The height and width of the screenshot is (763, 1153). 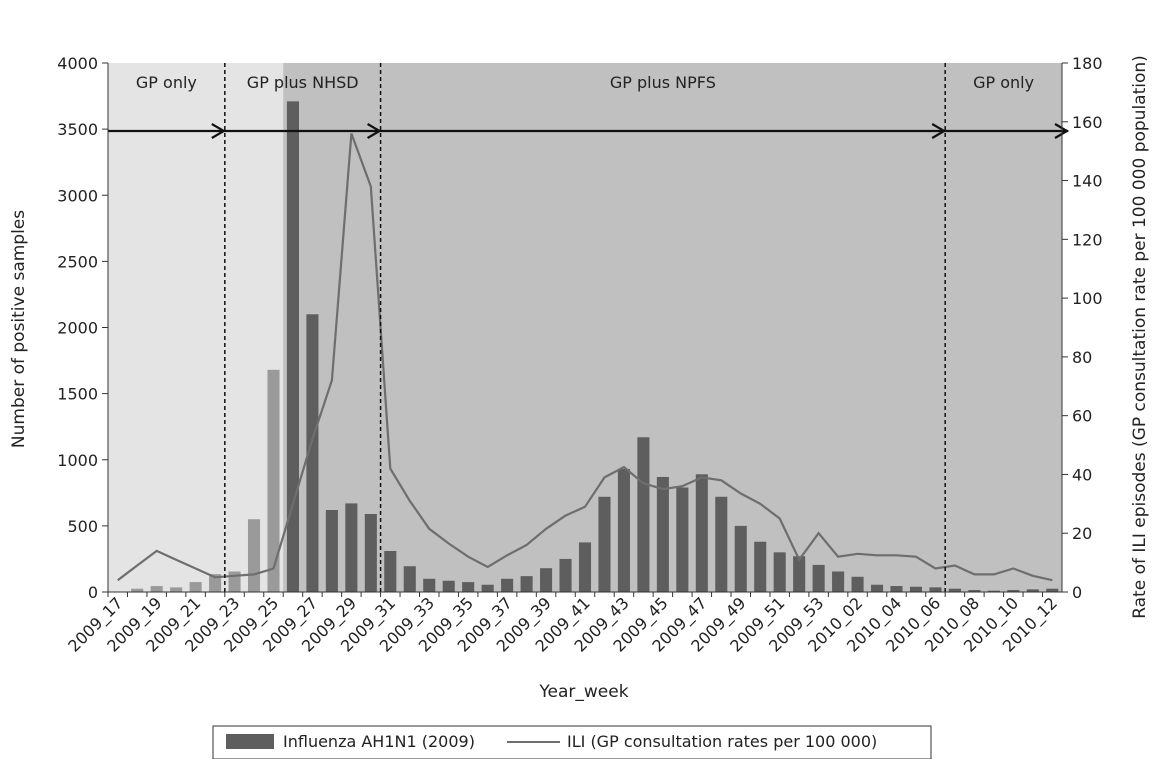 I want to click on y-tick-label-right: 0, so click(x=1077, y=592).